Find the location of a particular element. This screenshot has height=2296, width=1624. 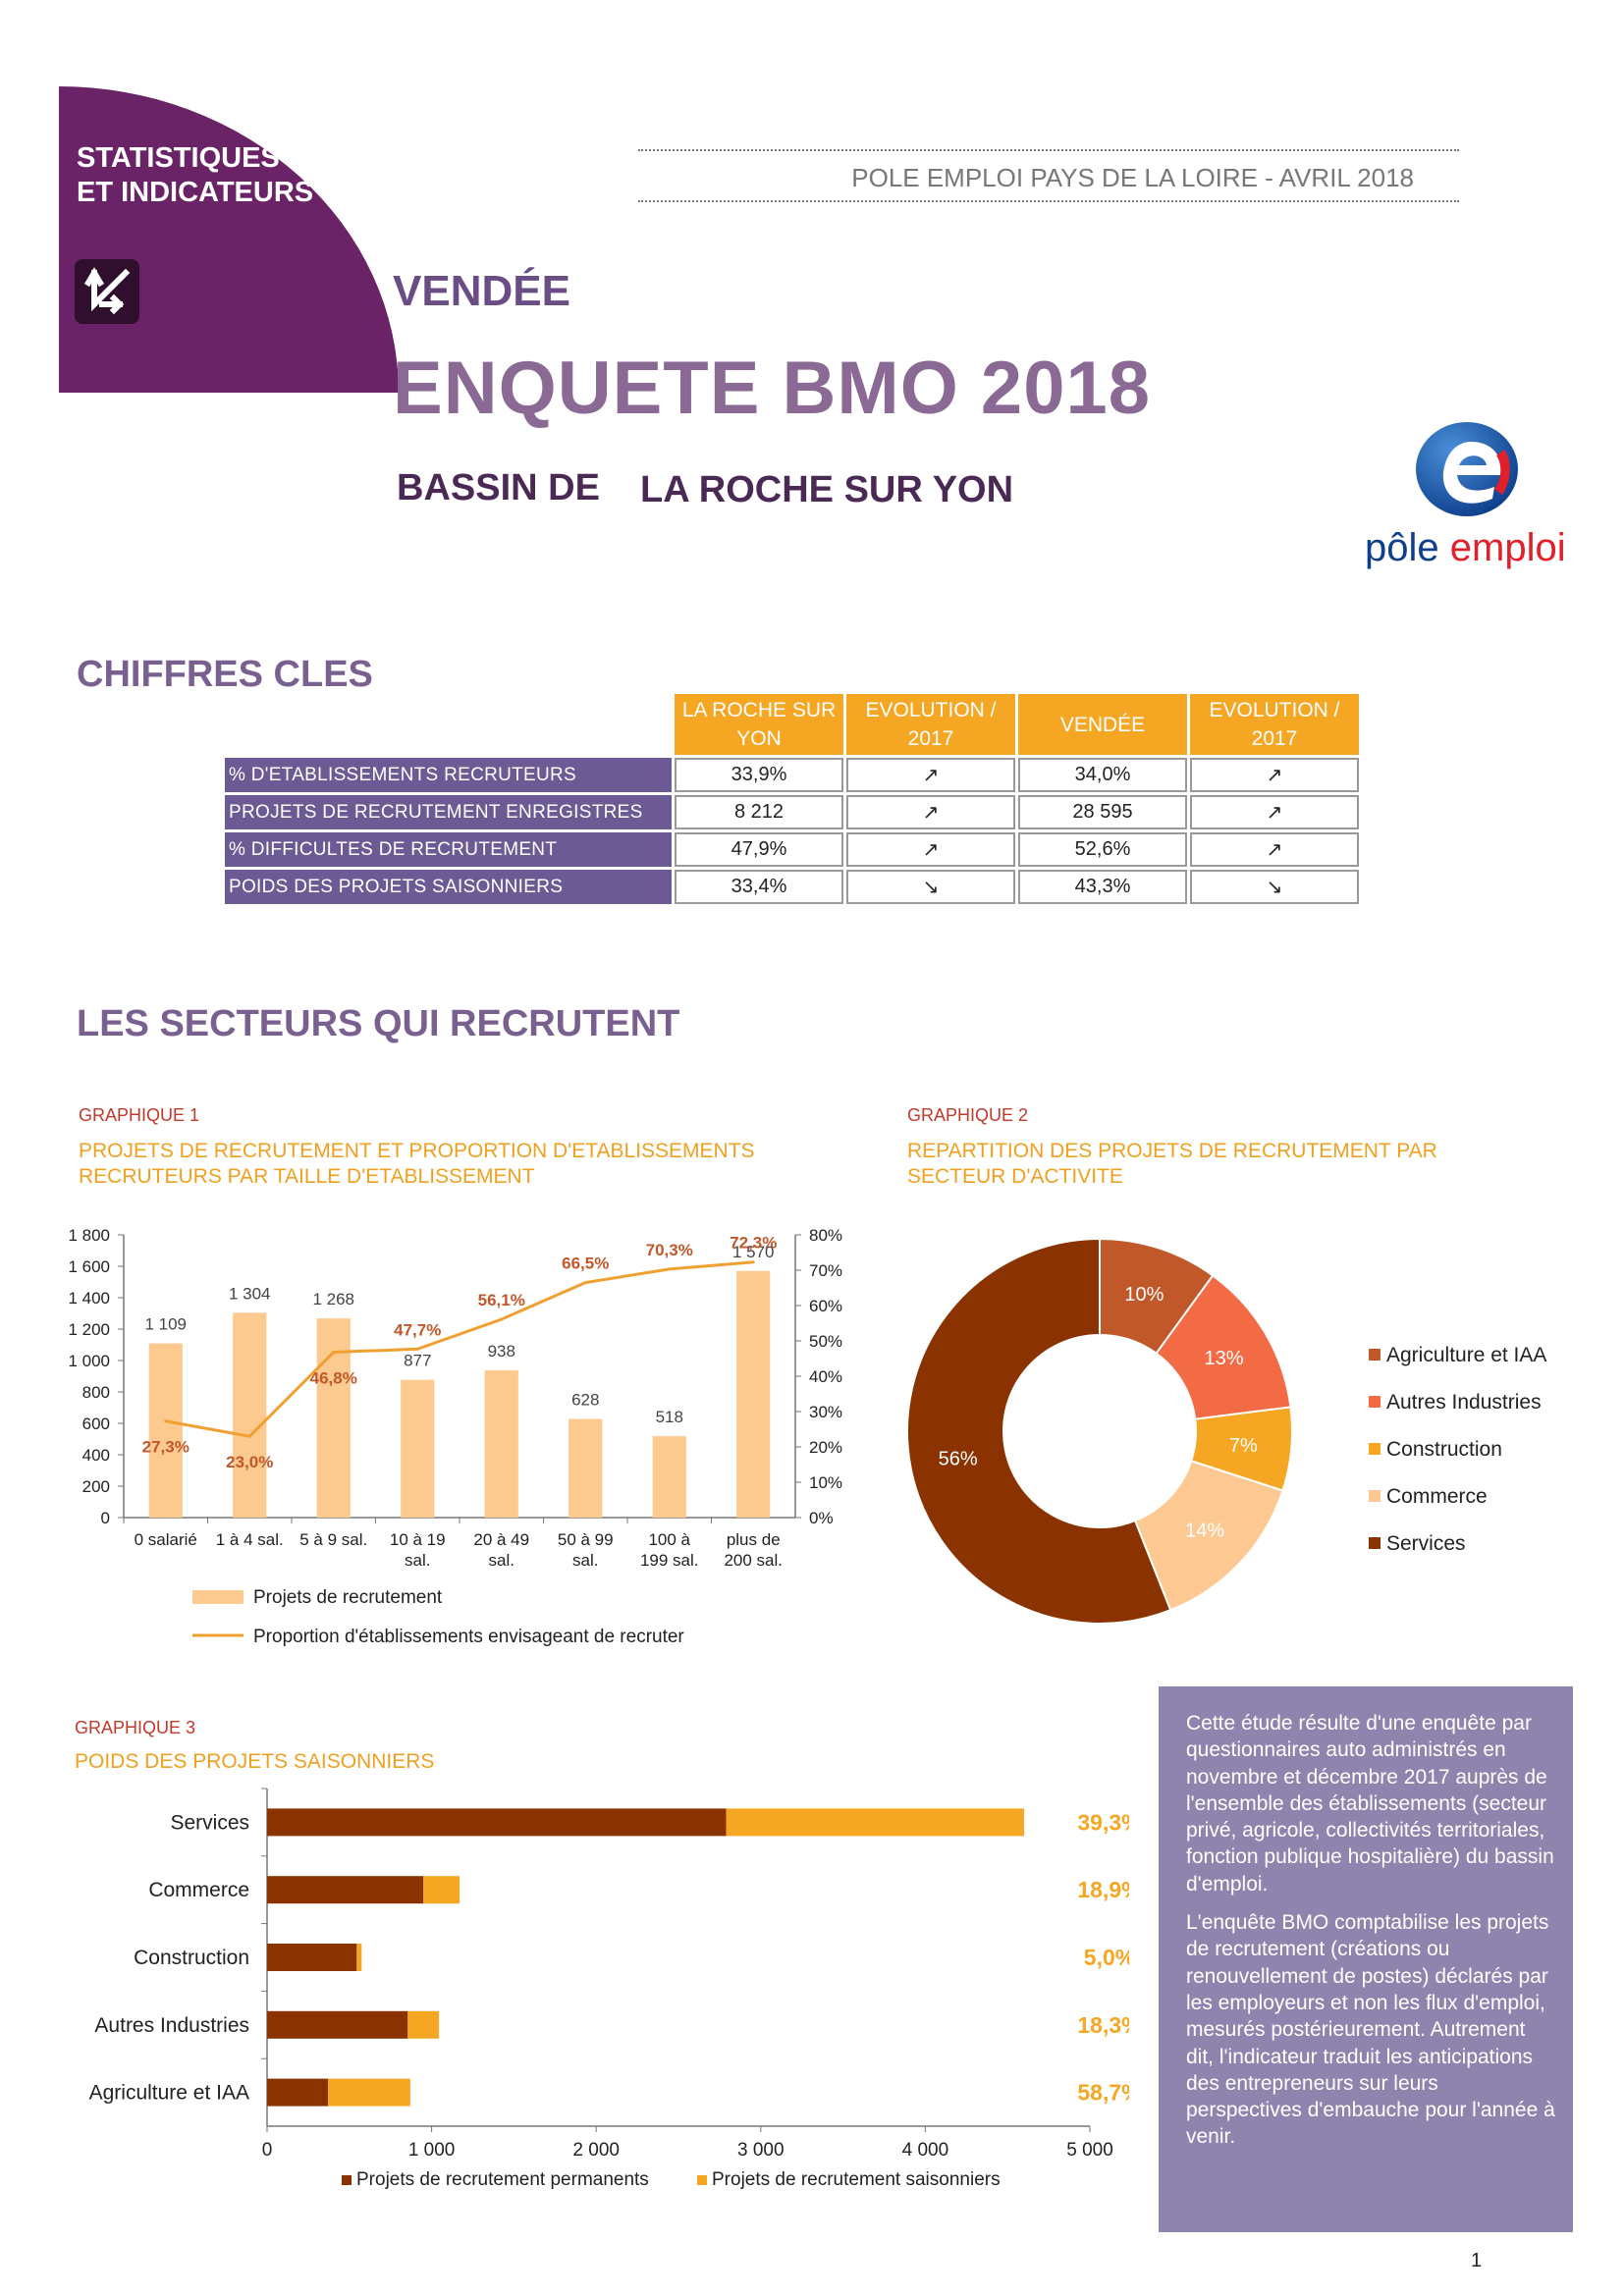

statistics-arrows-icon is located at coordinates (107, 292).